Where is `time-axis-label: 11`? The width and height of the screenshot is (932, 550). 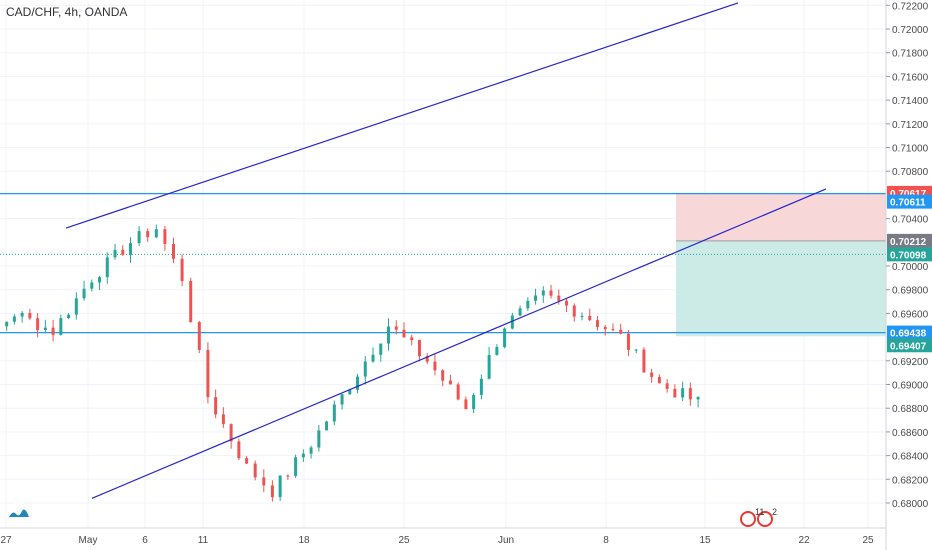
time-axis-label: 11 is located at coordinates (203, 540).